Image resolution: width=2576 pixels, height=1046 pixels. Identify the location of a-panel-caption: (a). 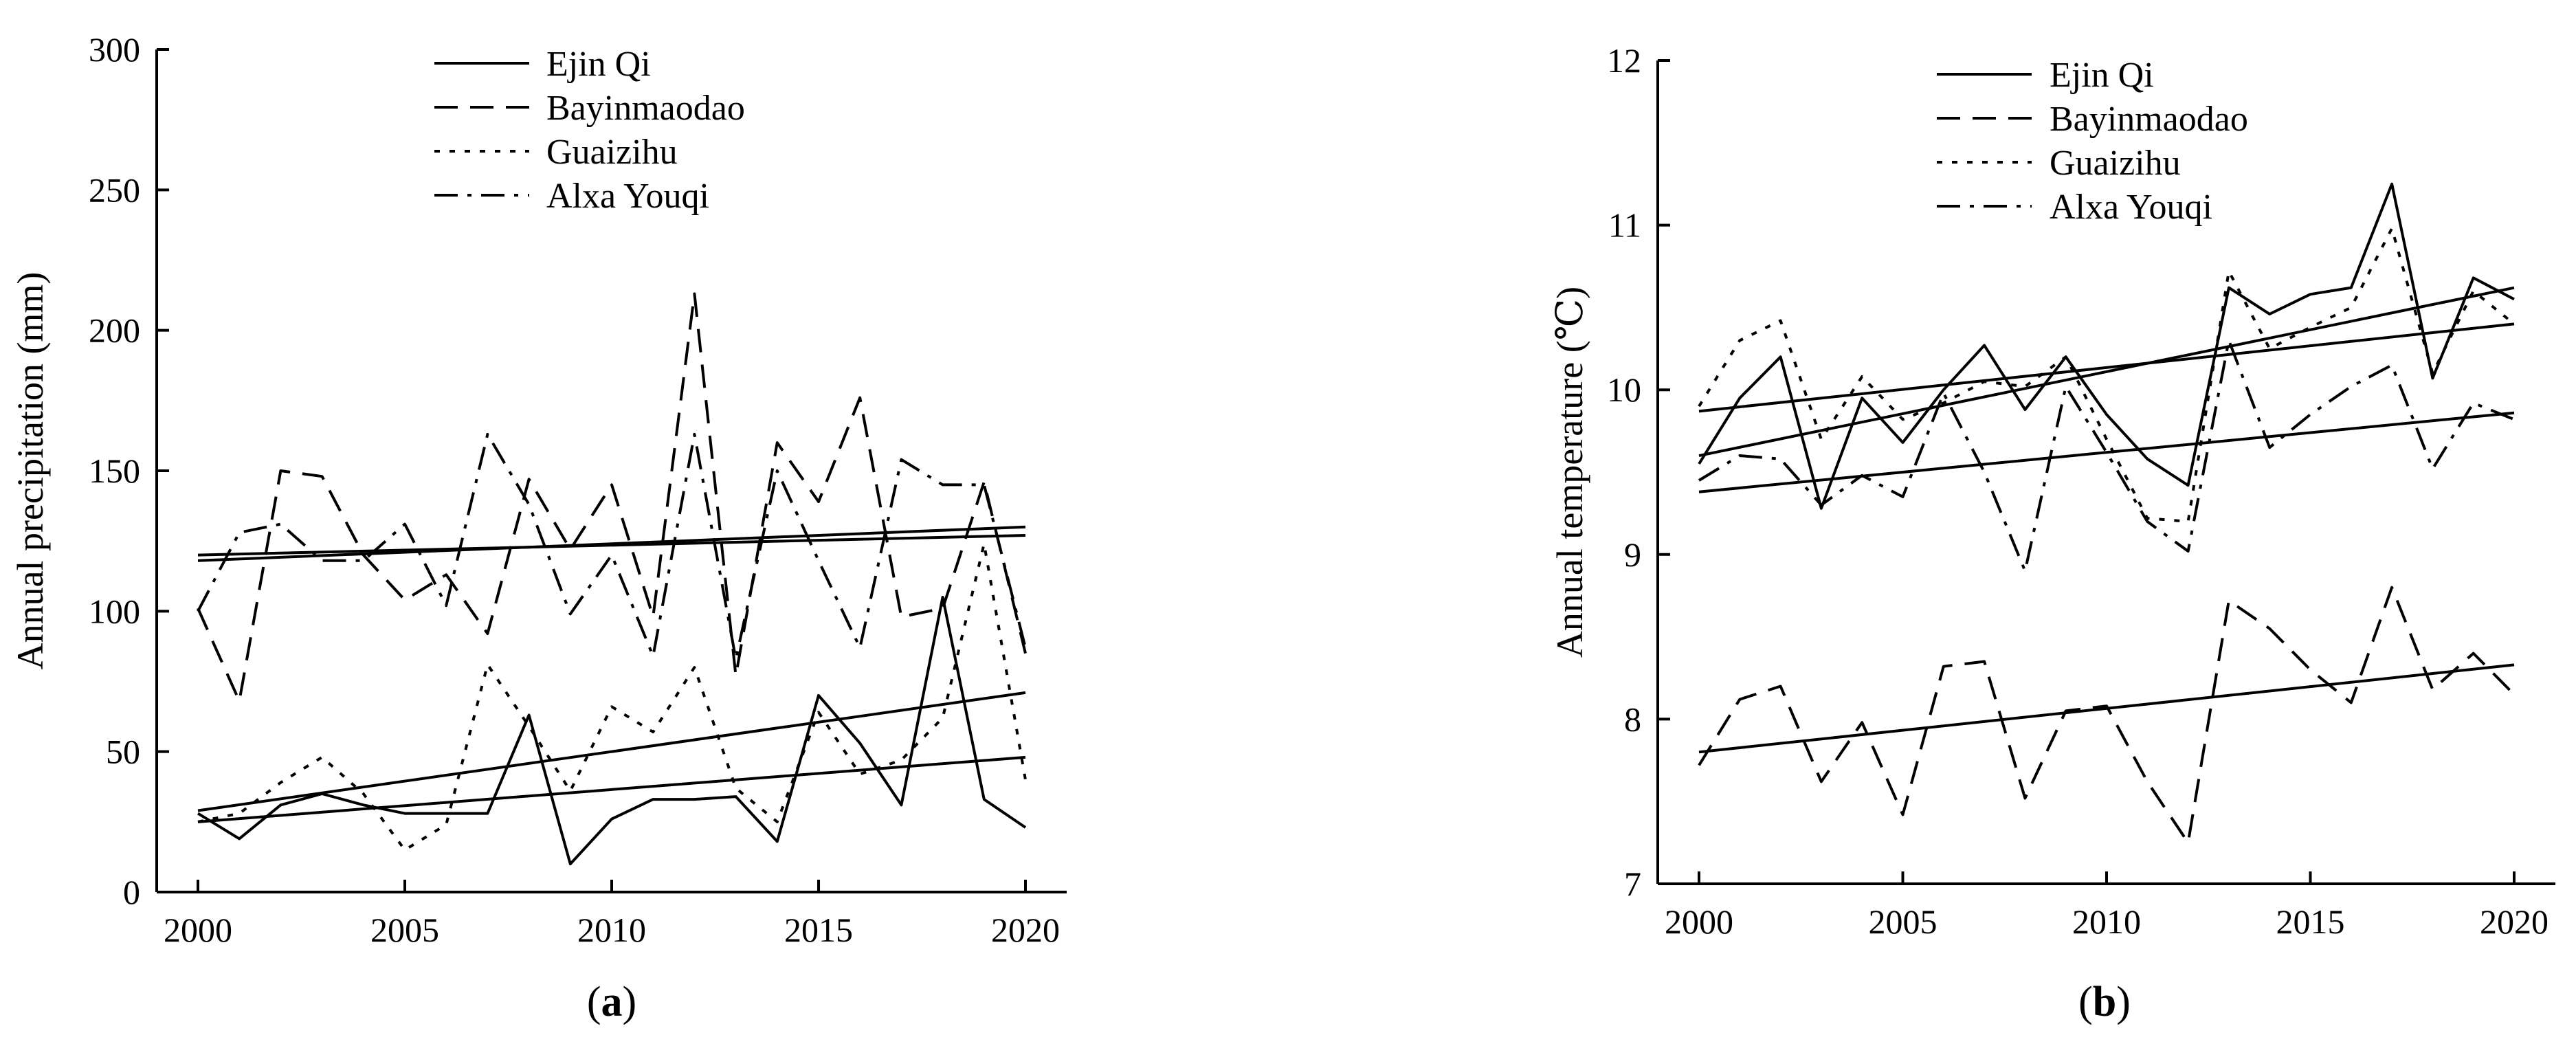
(611, 1002).